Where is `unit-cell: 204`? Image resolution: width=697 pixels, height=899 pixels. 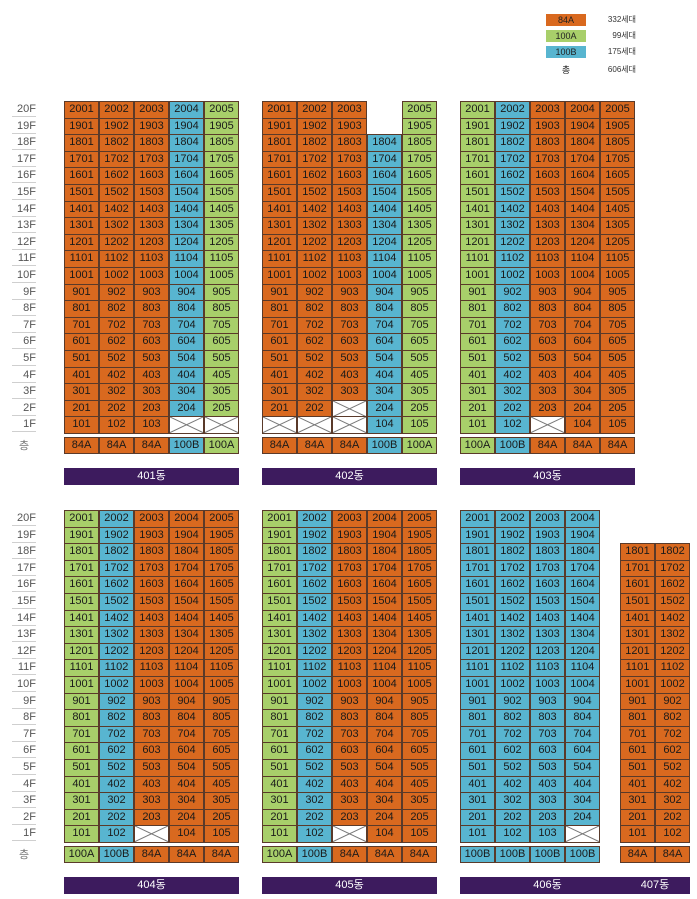 unit-cell: 204 is located at coordinates (186, 408).